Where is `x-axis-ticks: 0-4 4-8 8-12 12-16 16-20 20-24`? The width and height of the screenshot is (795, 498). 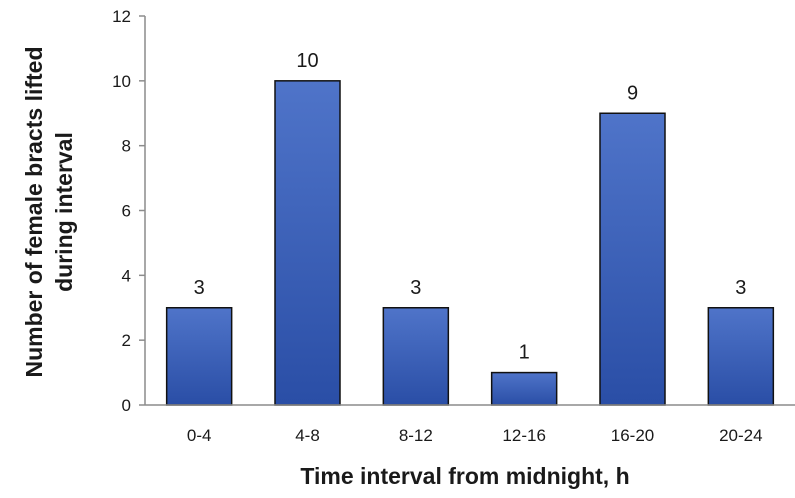 x-axis-ticks: 0-4 4-8 8-12 12-16 16-20 20-24 is located at coordinates (475, 435).